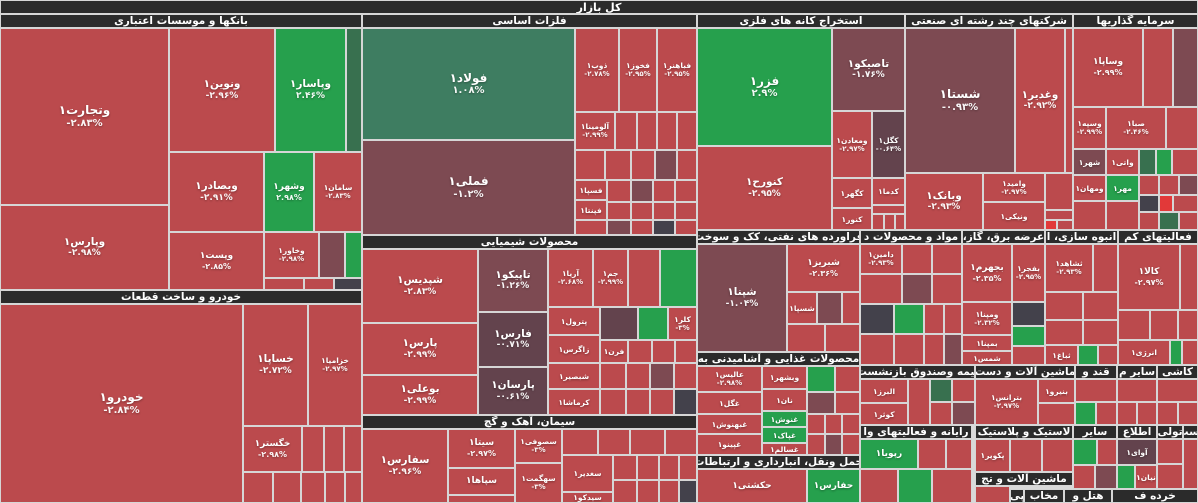 This screenshot has width=1198, height=503. What do you see at coordinates (574, 349) in the screenshot?
I see `stock-tile: زاگرس۱` at bounding box center [574, 349].